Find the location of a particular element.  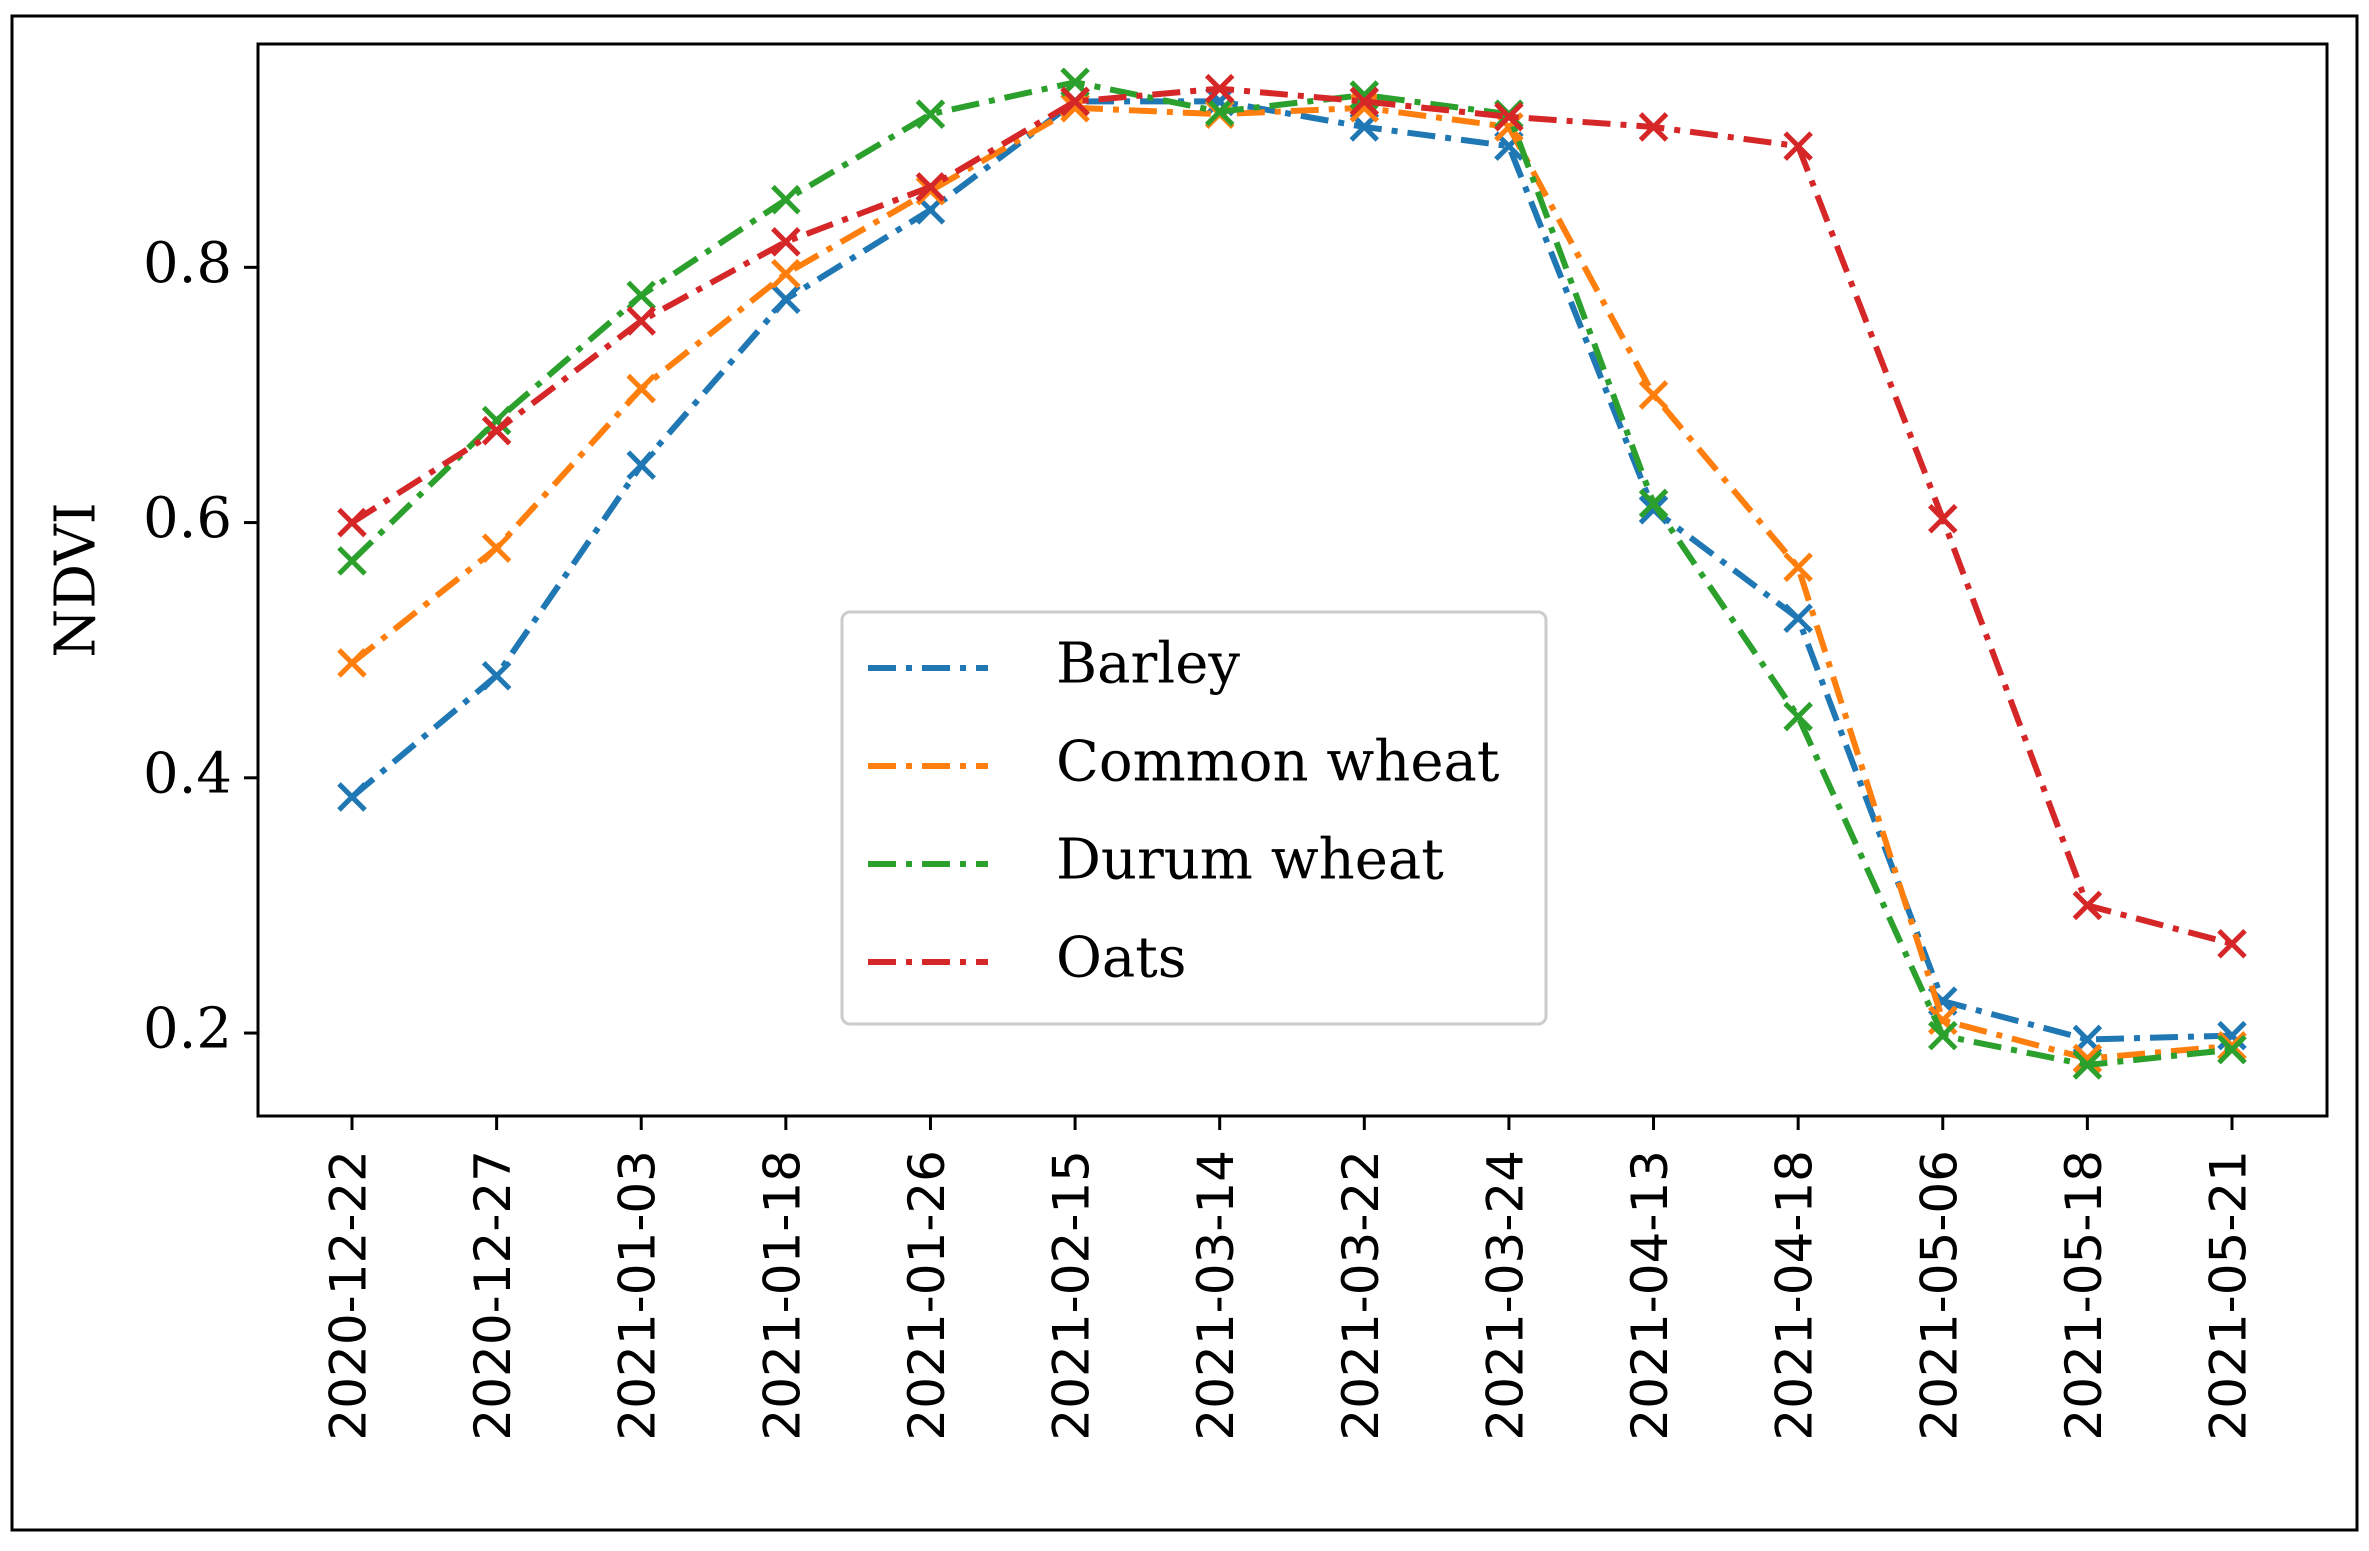

y-tick-label: 0.4 is located at coordinates (187, 773).